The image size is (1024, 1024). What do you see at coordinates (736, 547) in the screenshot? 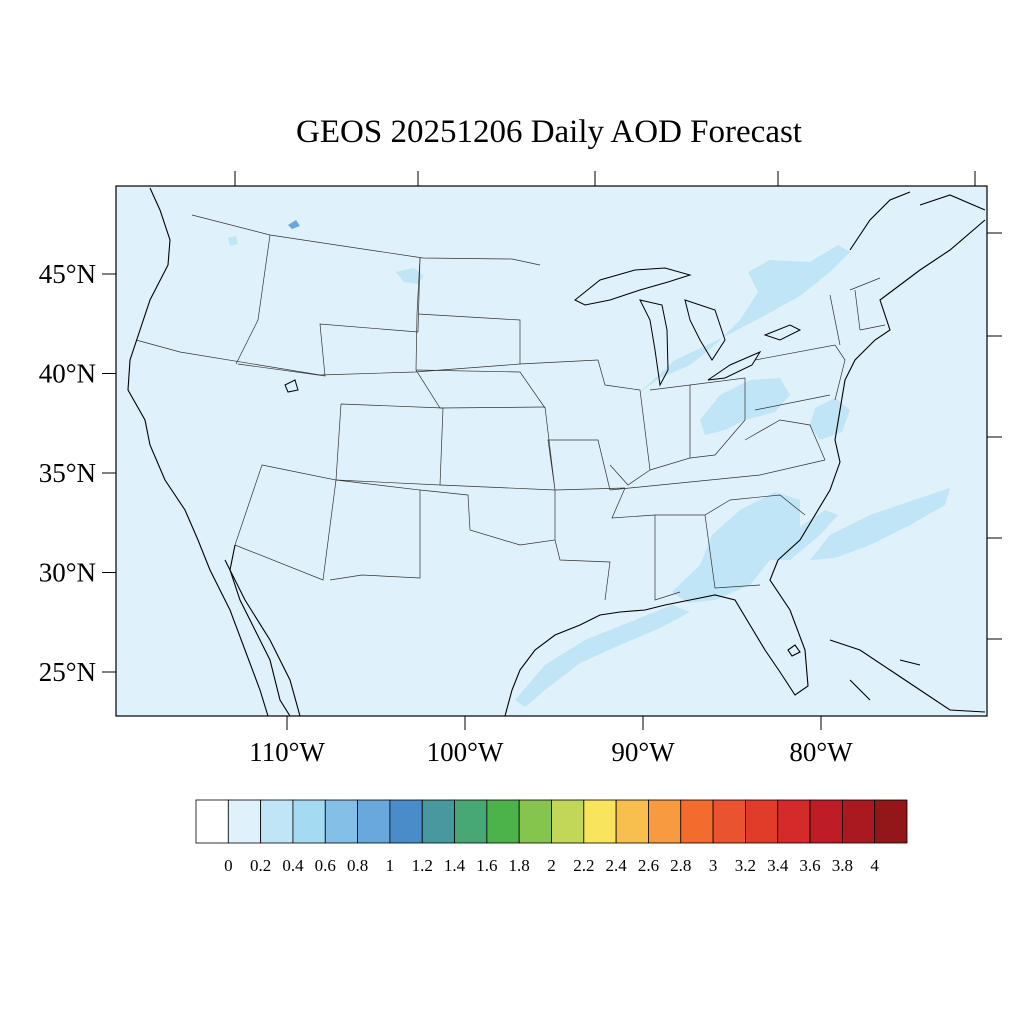
I see `aod-plume-southeast` at bounding box center [736, 547].